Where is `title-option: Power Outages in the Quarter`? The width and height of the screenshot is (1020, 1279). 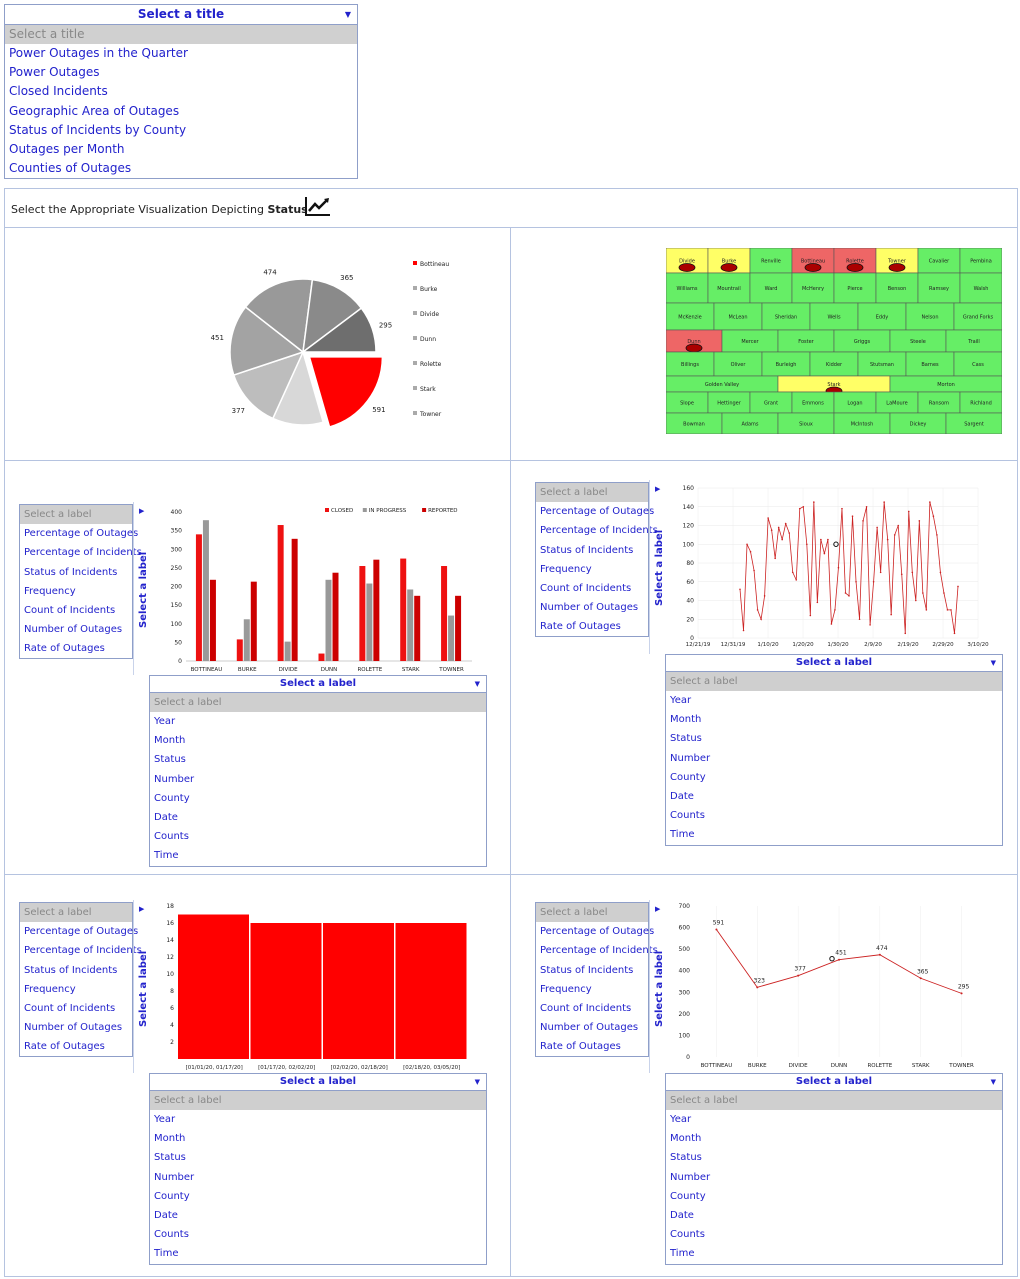
title-option: Power Outages in the Quarter is located at coordinates (98, 53).